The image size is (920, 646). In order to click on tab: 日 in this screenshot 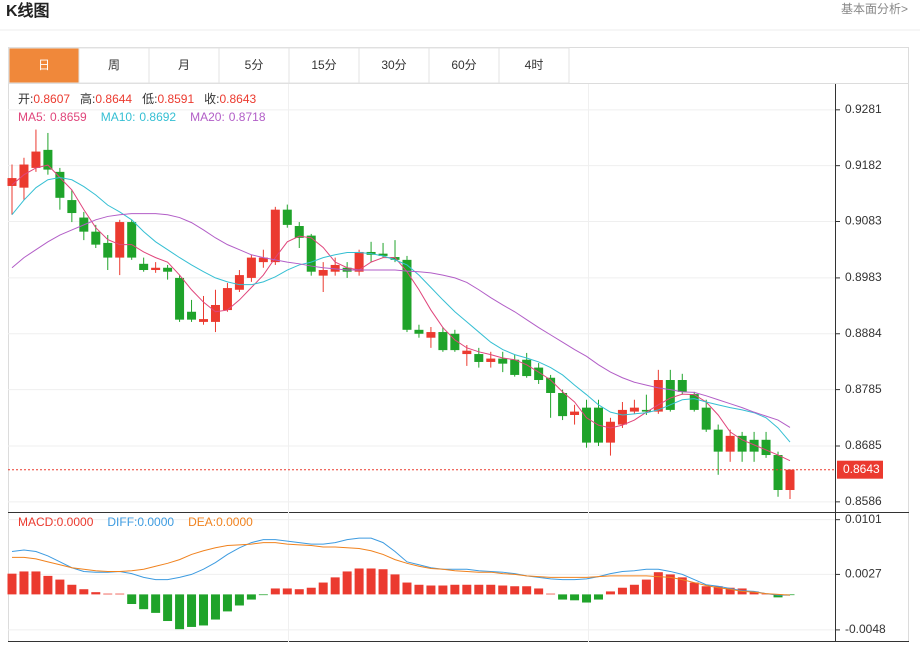, I will do `click(44, 65)`.